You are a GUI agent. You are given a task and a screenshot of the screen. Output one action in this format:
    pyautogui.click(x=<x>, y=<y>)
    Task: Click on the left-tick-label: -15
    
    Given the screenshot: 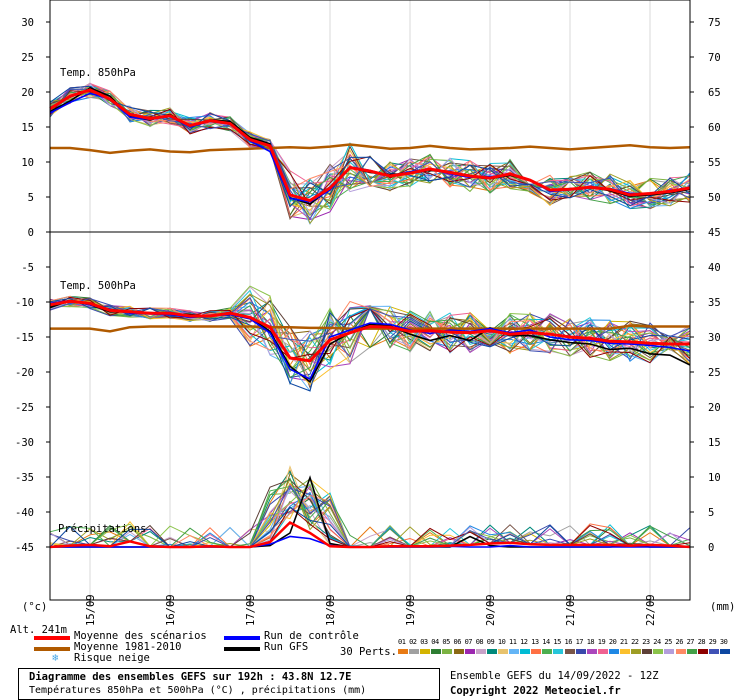 What is the action you would take?
    pyautogui.click(x=24, y=338)
    